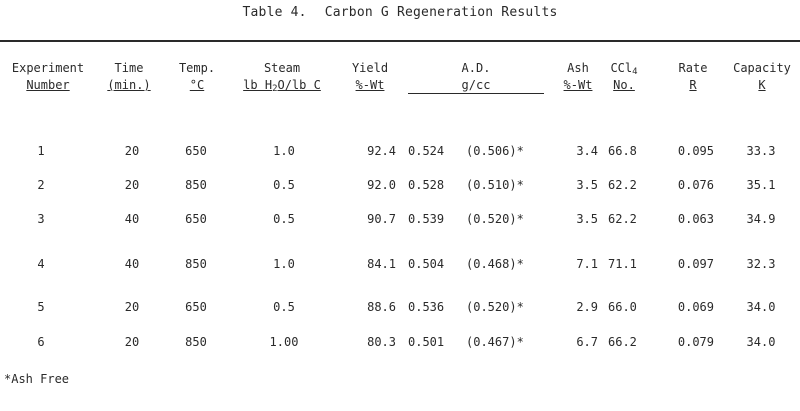 Image resolution: width=800 pixels, height=411 pixels. Describe the element at coordinates (284, 342) in the screenshot. I see `cell-steam: 1.00` at that location.